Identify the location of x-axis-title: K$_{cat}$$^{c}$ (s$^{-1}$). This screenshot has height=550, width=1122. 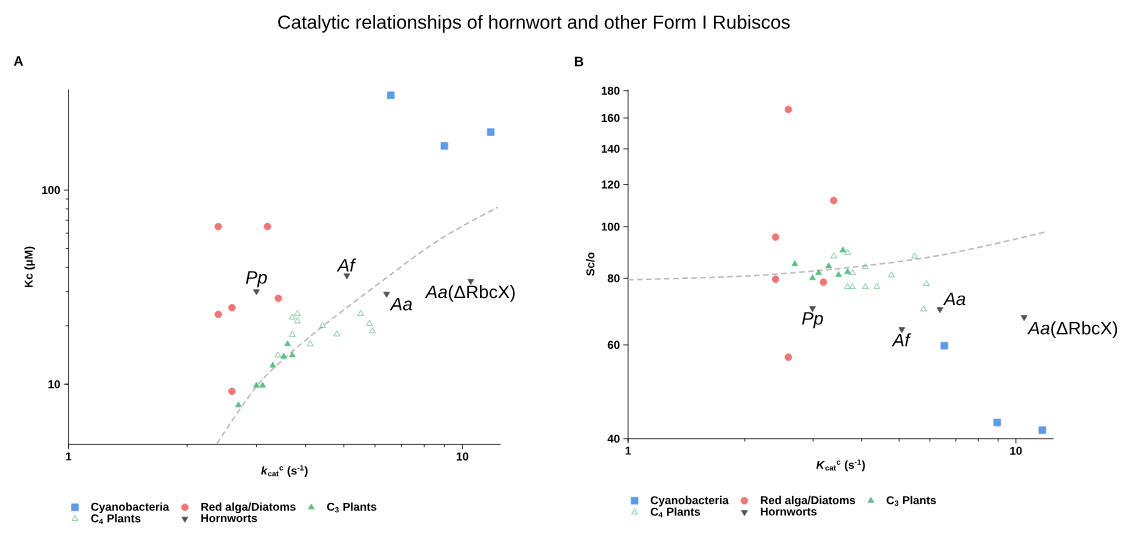
(840, 465).